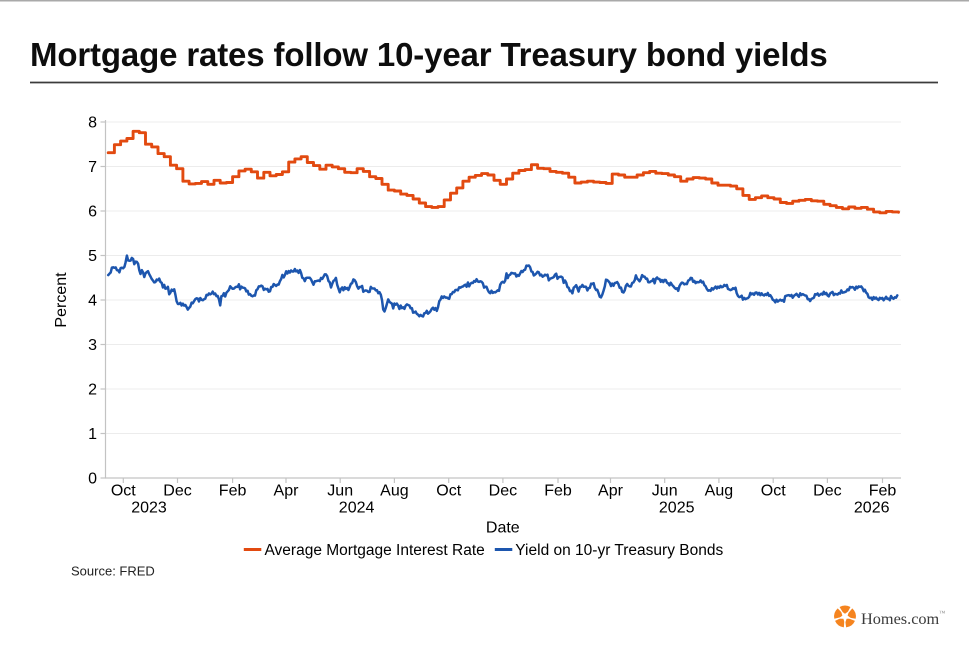 Image resolution: width=969 pixels, height=649 pixels. Describe the element at coordinates (375, 550) in the screenshot. I see `svg-text: Average Mortgage Interest Rate` at that location.